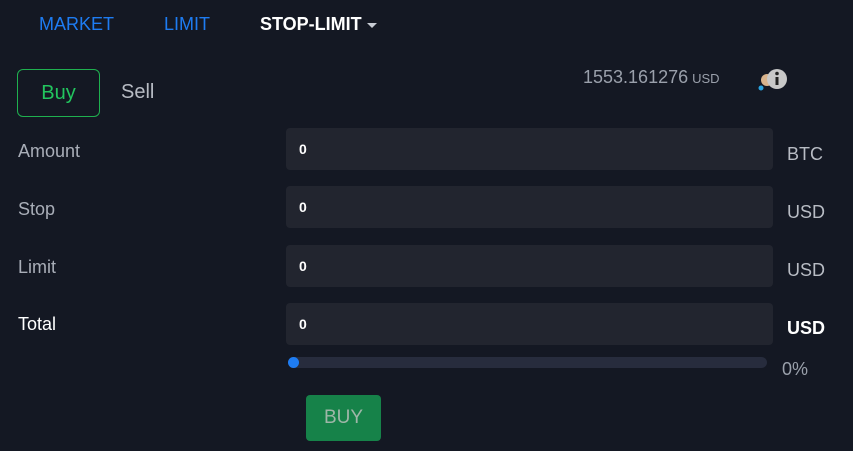 Image resolution: width=853 pixels, height=451 pixels. I want to click on limit-label: Limit, so click(37, 267).